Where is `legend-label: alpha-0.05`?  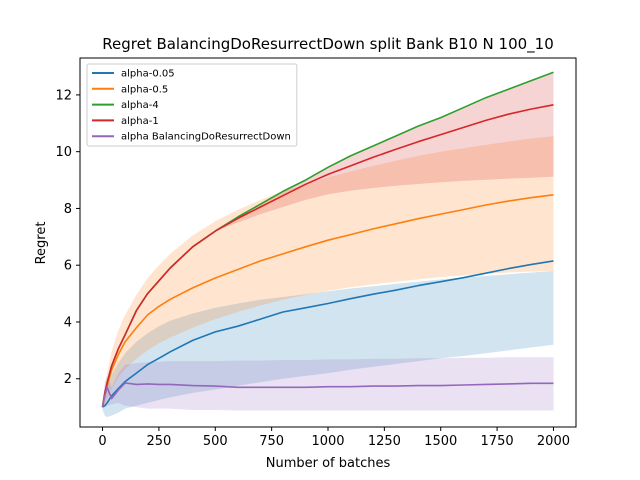
legend-label: alpha-0.05 is located at coordinates (148, 74).